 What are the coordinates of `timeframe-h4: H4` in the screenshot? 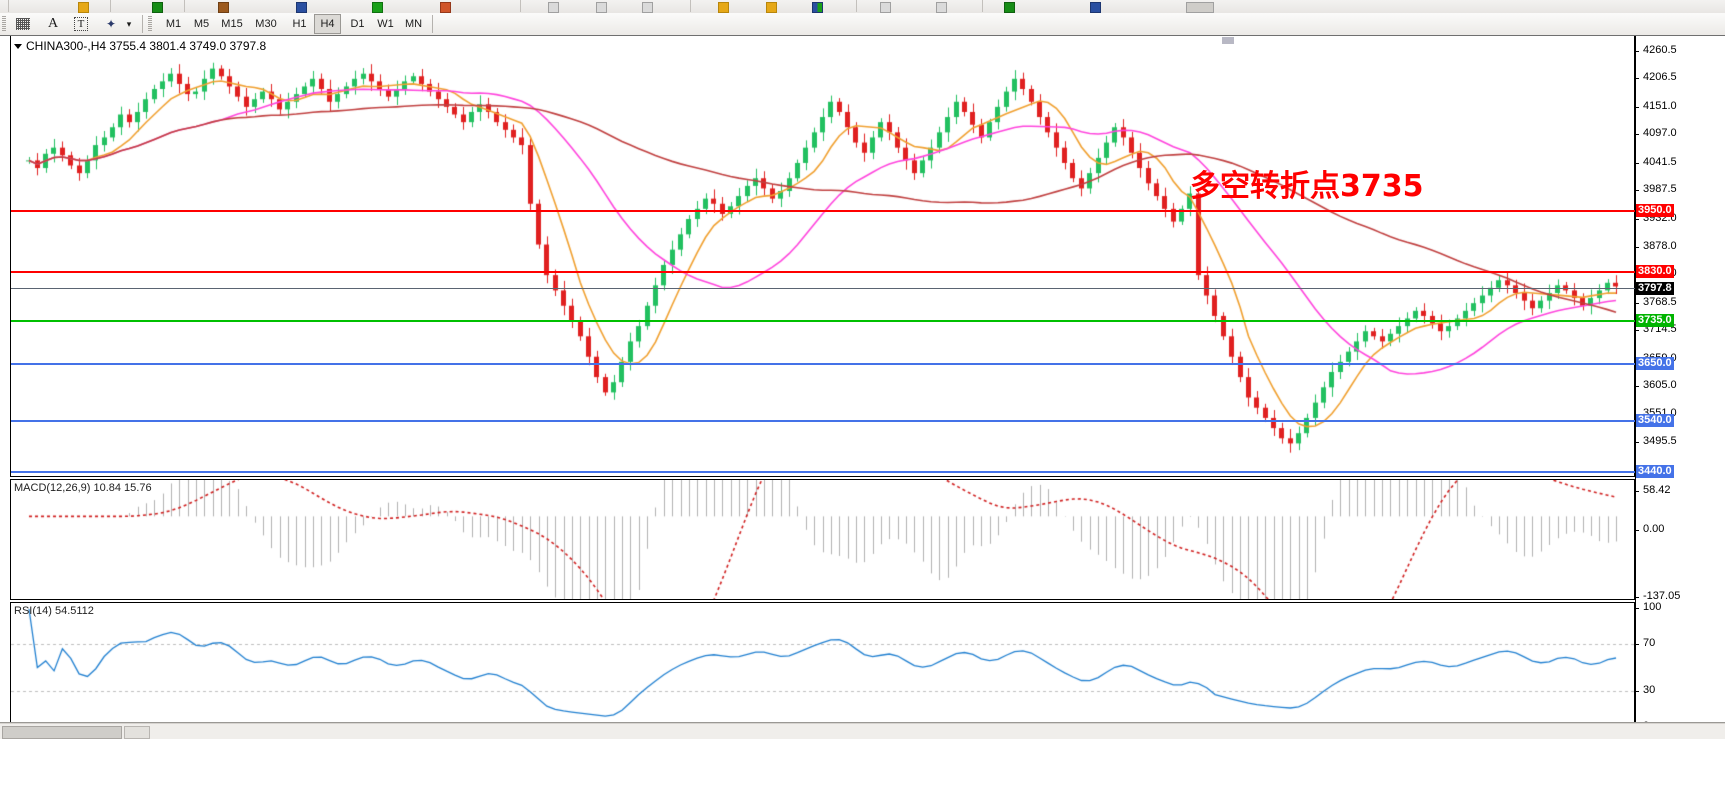 It's located at (327, 24).